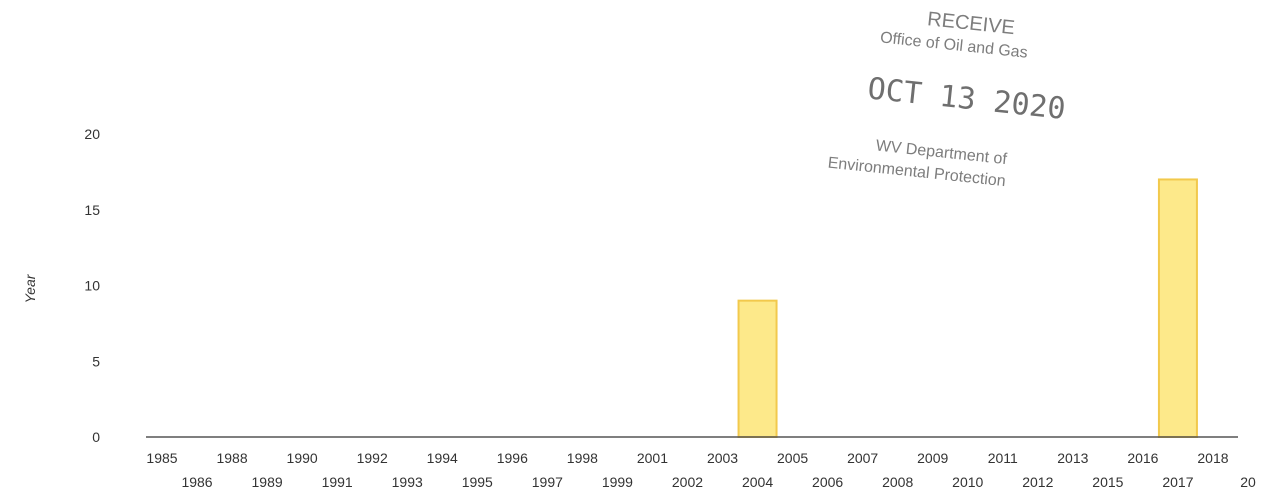 This screenshot has height=500, width=1278. What do you see at coordinates (96, 437) in the screenshot?
I see `y-tick-label: 0` at bounding box center [96, 437].